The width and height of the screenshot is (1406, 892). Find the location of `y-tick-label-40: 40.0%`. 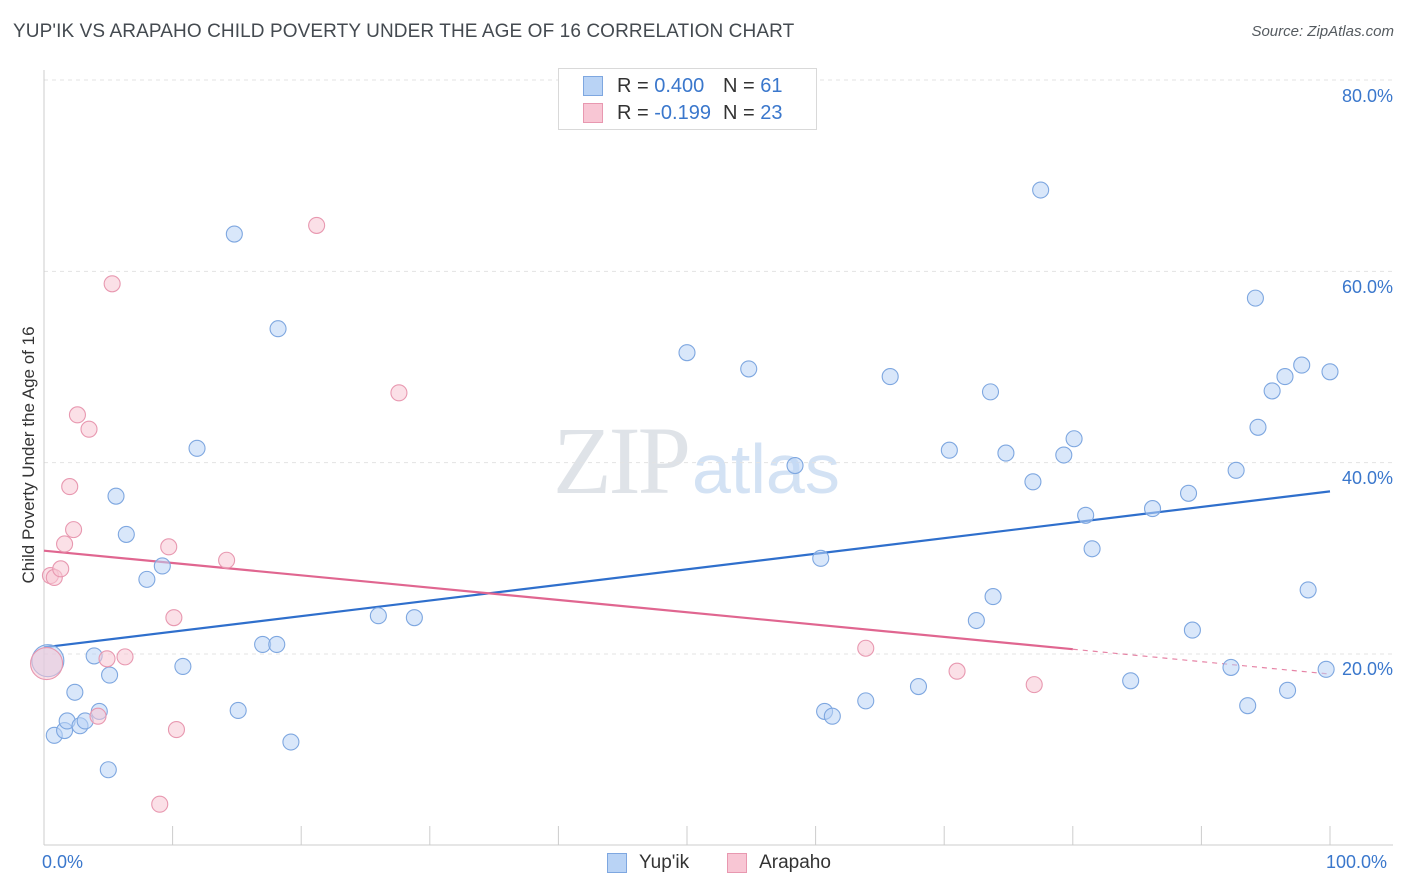

y-tick-label-40: 40.0% is located at coordinates (1367, 478).